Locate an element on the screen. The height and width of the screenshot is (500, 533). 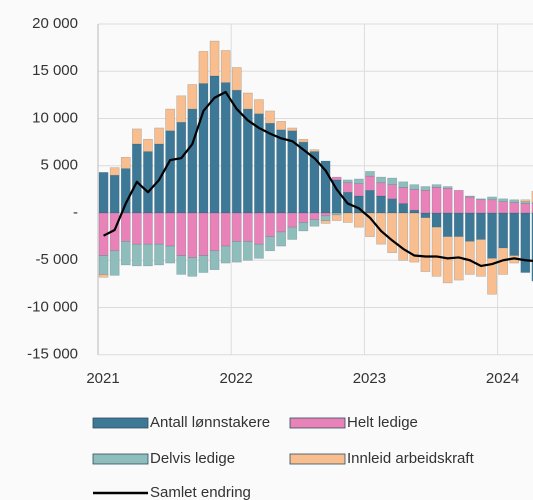
x-tick-label: 2022 is located at coordinates (236, 378).